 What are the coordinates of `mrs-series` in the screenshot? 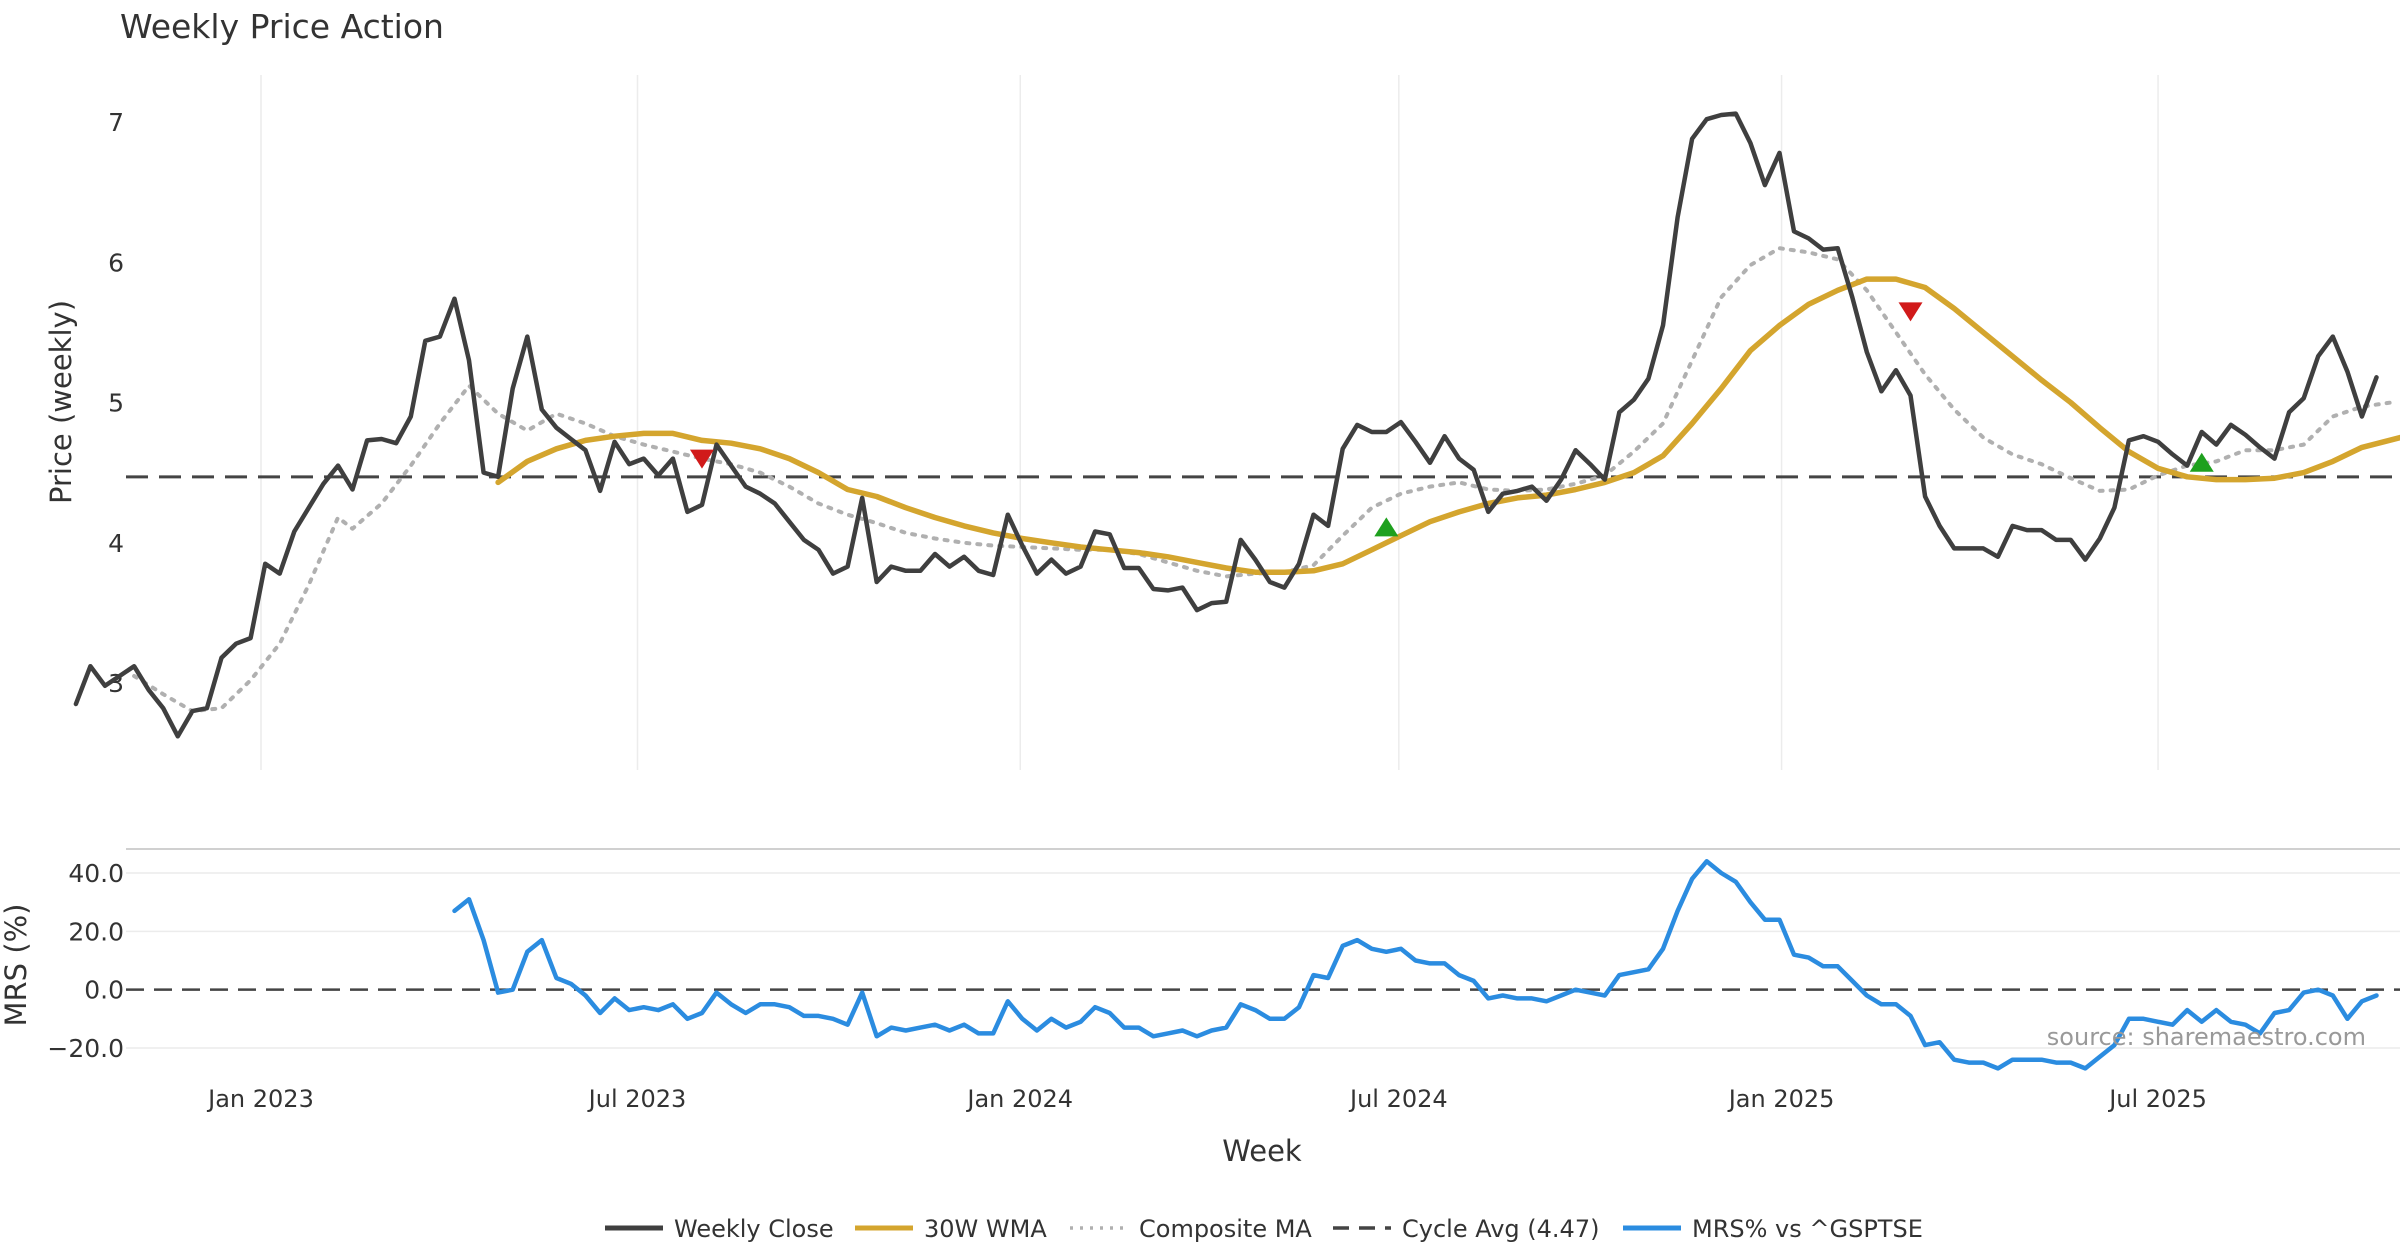 It's located at (1415, 965).